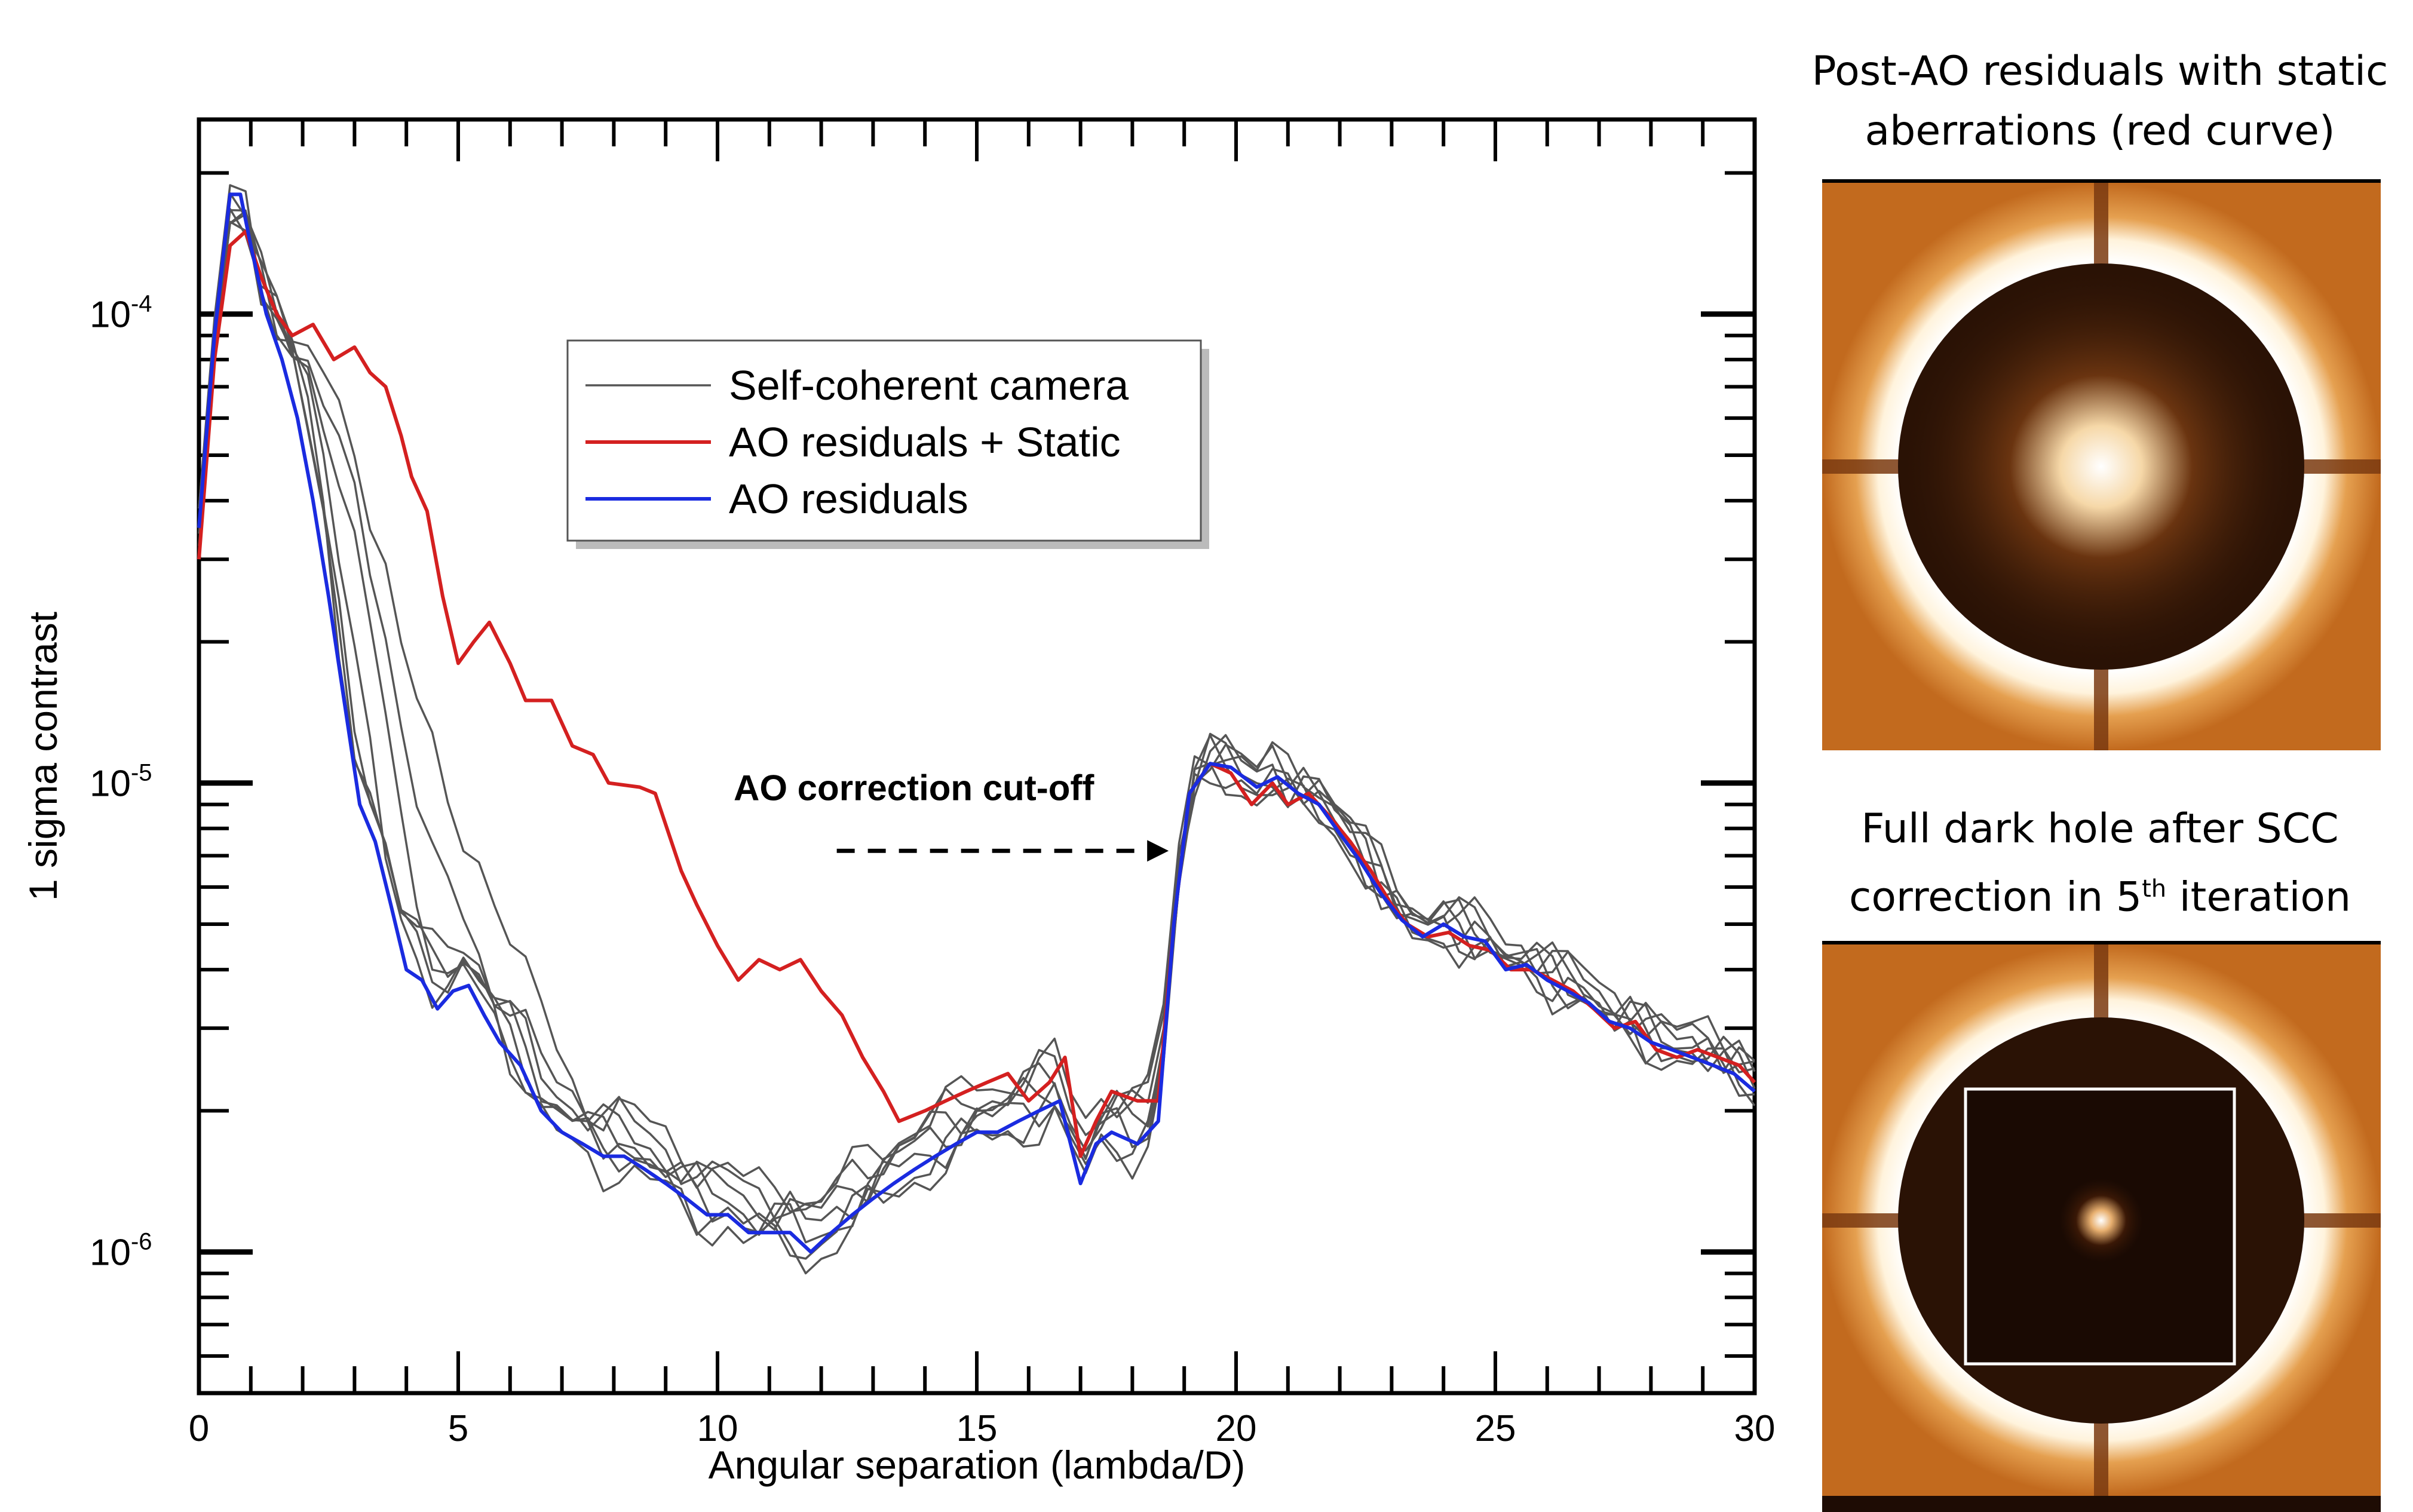  What do you see at coordinates (2100, 828) in the screenshot?
I see `panel-2-title-line-1: Full dark hole after SCC` at bounding box center [2100, 828].